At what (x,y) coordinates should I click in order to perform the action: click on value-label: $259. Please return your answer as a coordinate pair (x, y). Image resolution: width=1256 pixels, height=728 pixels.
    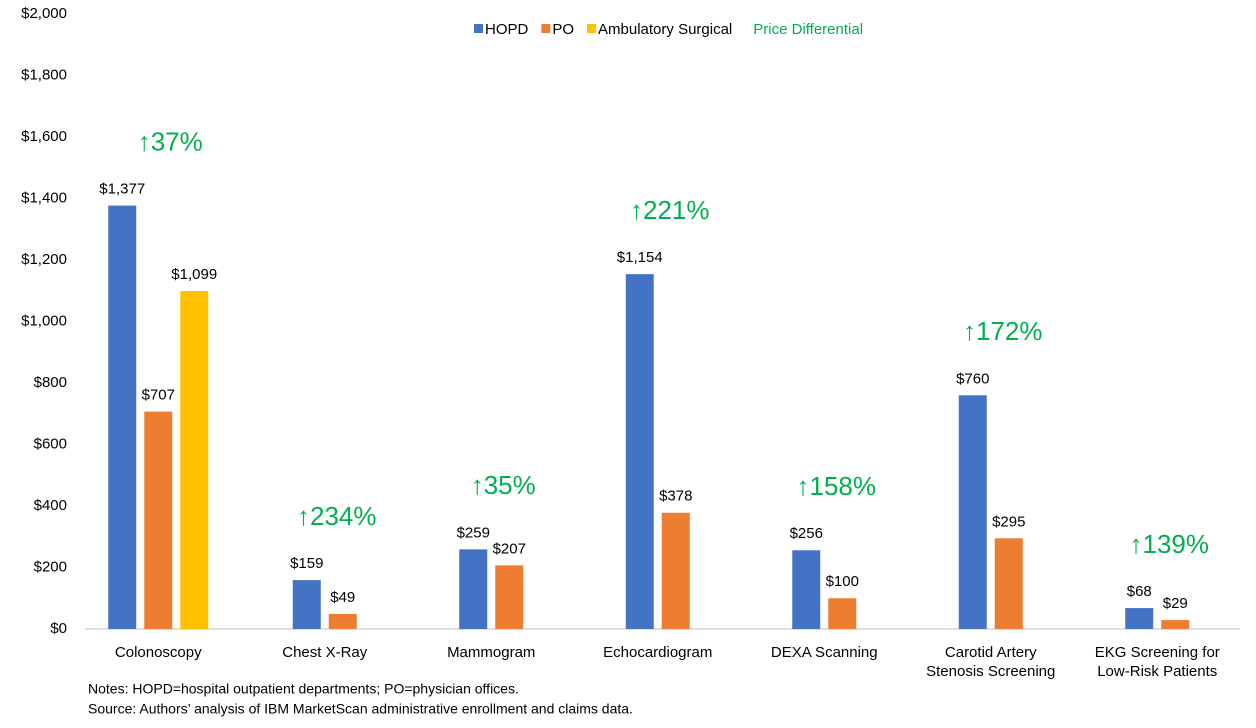
    Looking at the image, I should click on (473, 532).